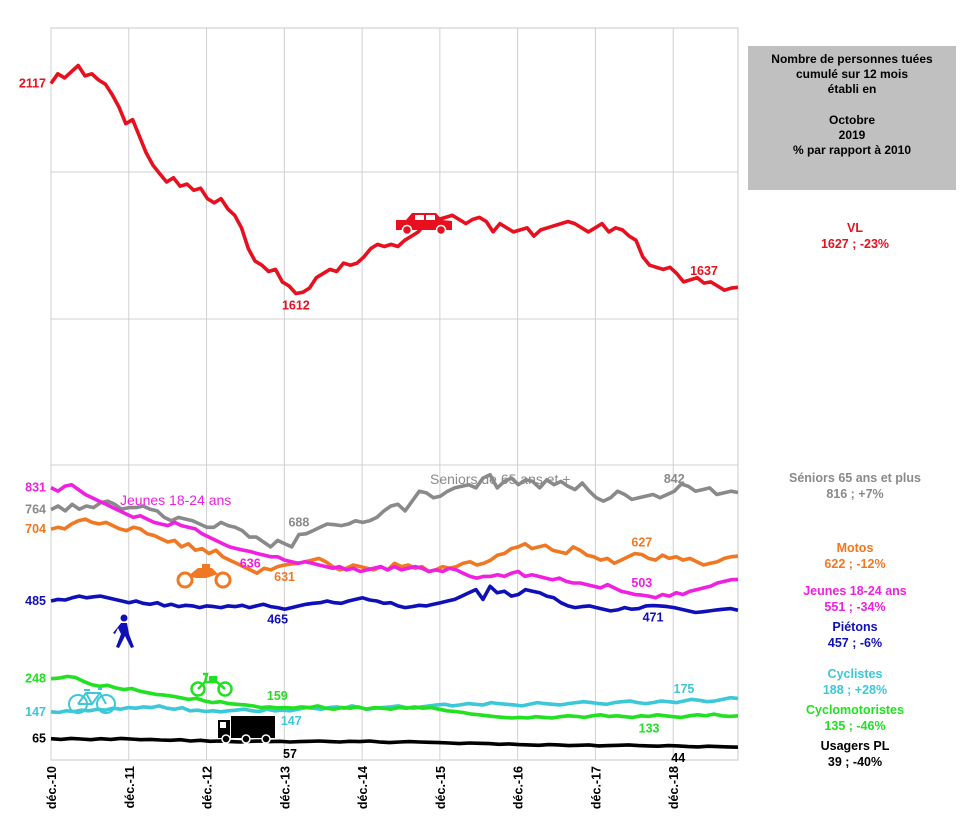 The width and height of the screenshot is (969, 830). I want to click on legend-cyclo-summary: 135 ; -46%, so click(855, 726).